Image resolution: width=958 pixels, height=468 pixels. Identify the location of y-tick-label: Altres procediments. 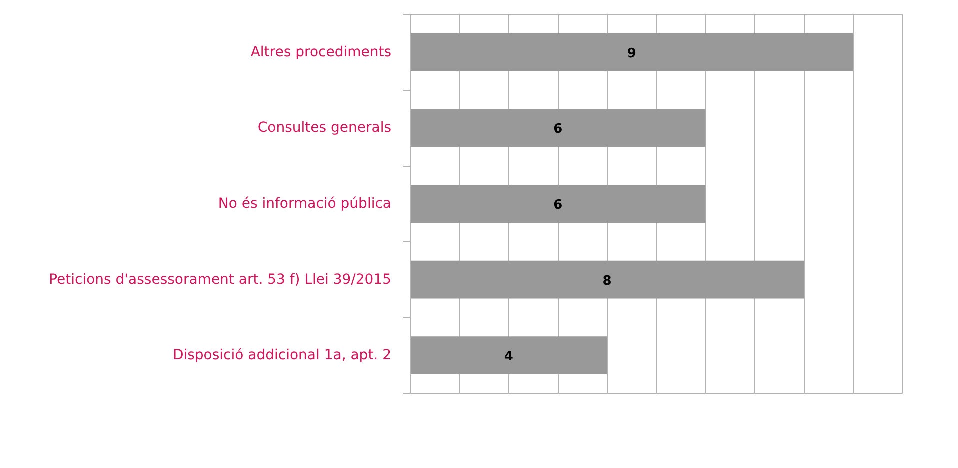
(321, 52).